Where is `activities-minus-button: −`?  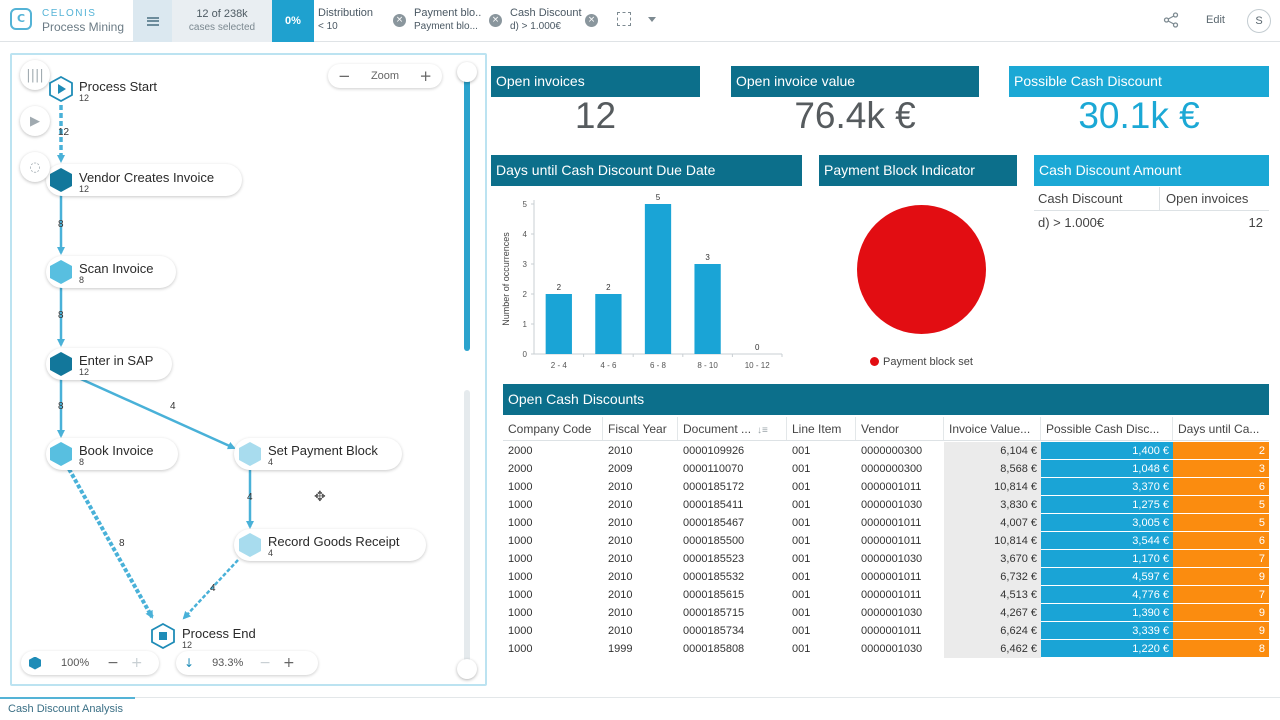
activities-minus-button: − is located at coordinates (113, 663).